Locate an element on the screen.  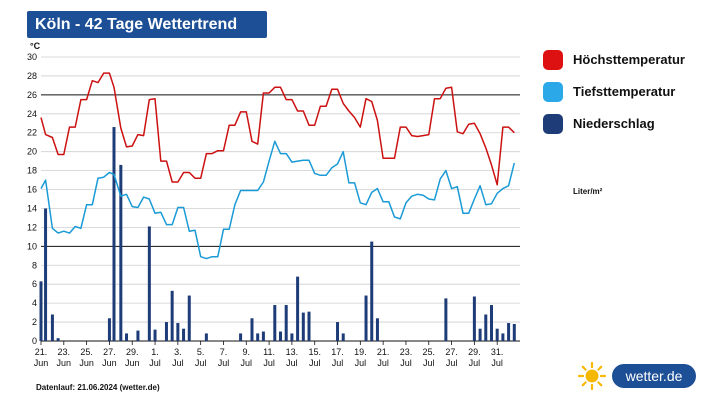
y-axis-unit: °C is located at coordinates (35, 46).